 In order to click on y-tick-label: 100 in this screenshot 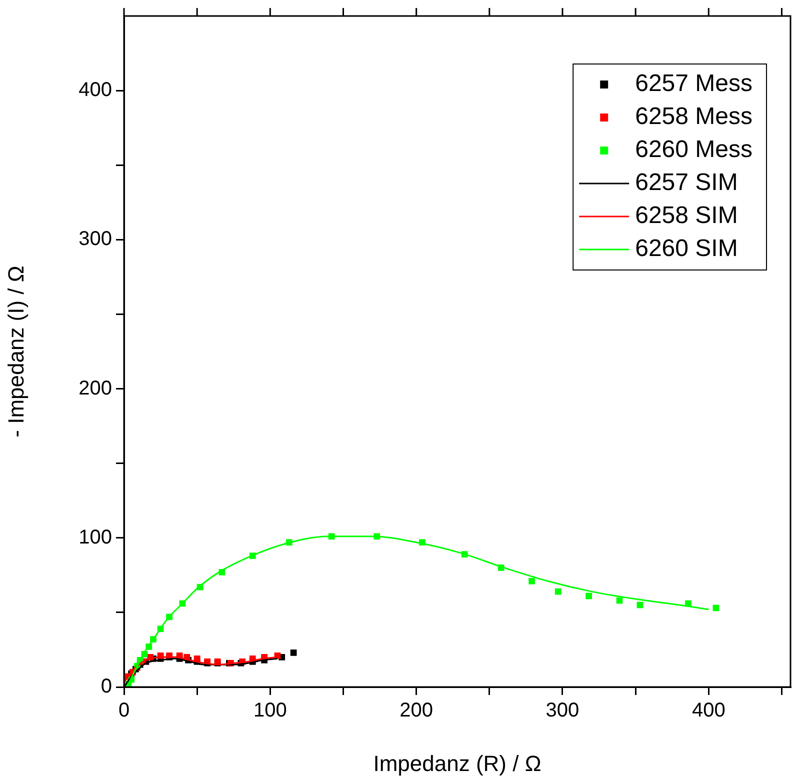, I will do `click(95, 537)`.